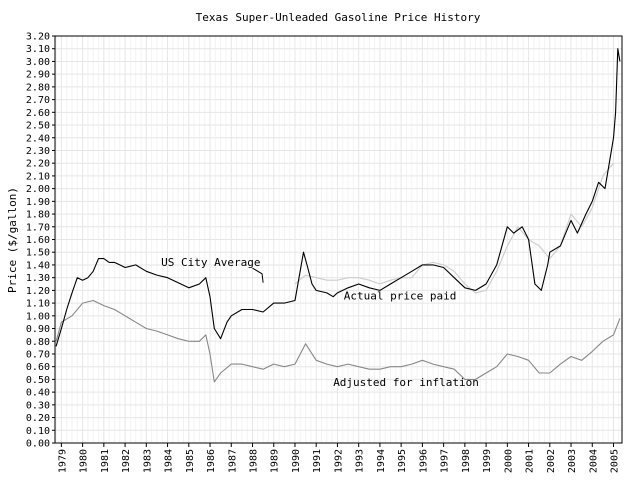 Image resolution: width=640 pixels, height=484 pixels. Describe the element at coordinates (38, 253) in the screenshot. I see `y-tick-label: 1.50` at that location.